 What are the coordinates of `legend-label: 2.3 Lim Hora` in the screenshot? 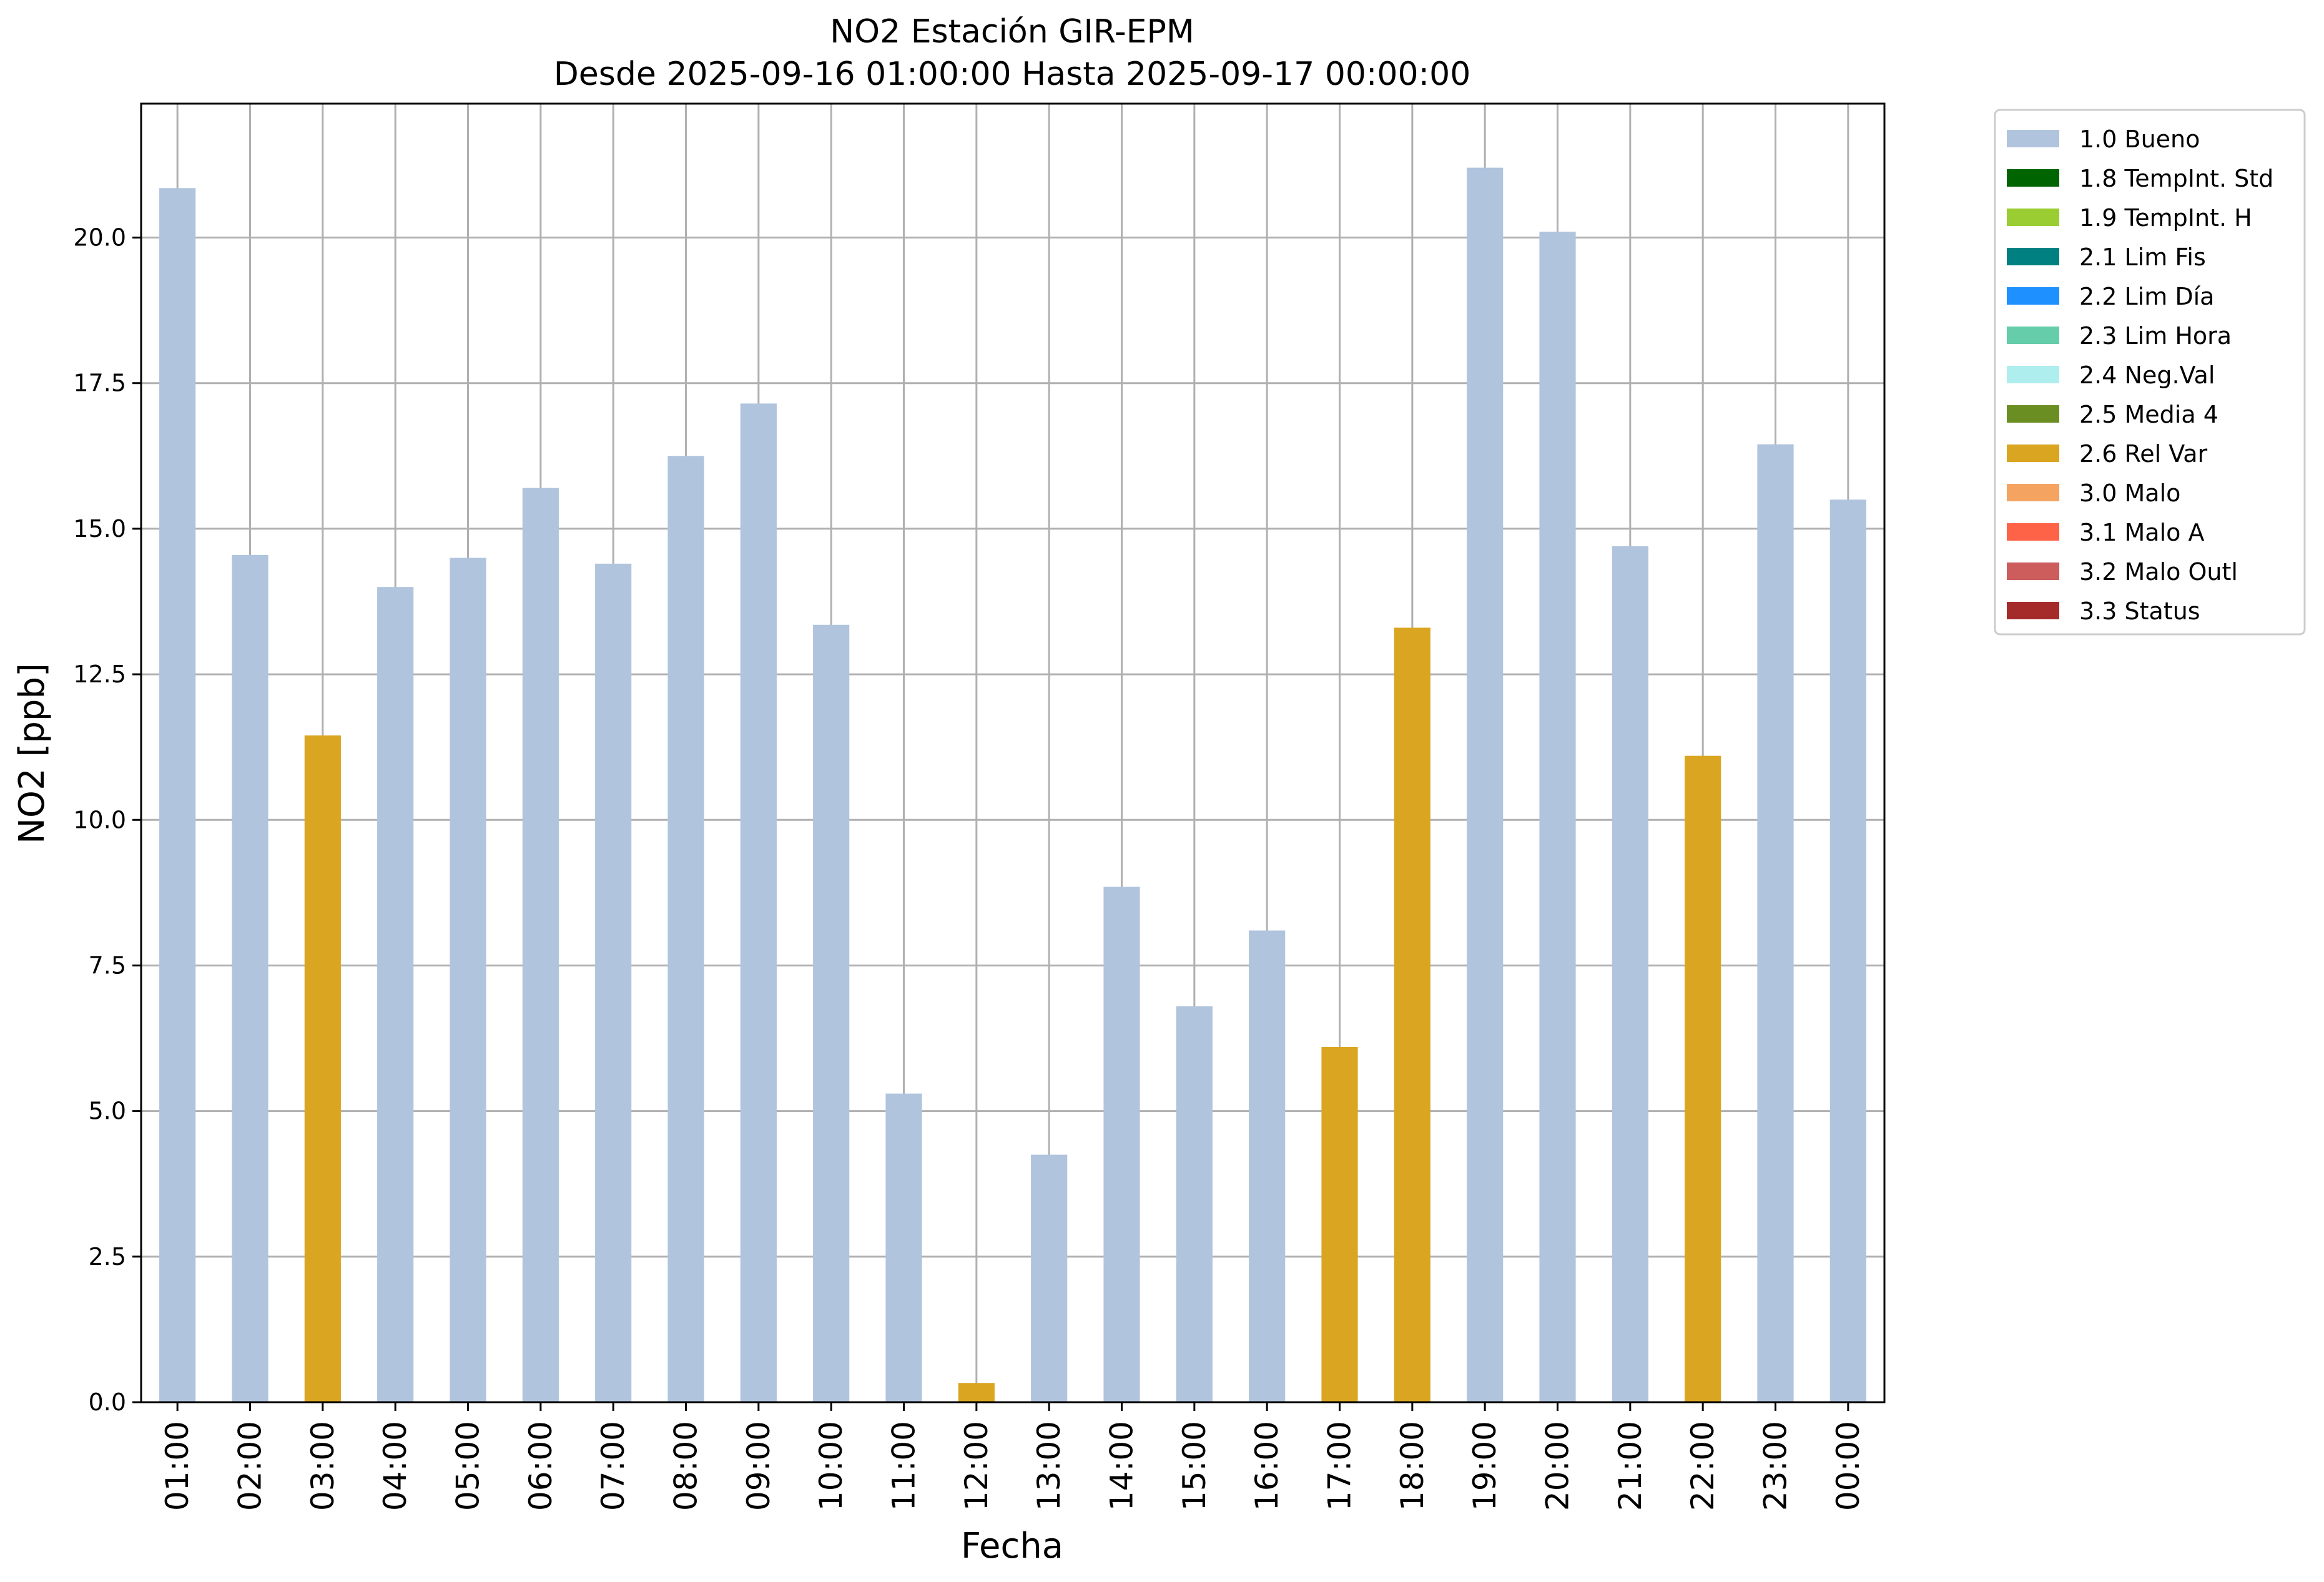 It's located at (2155, 336).